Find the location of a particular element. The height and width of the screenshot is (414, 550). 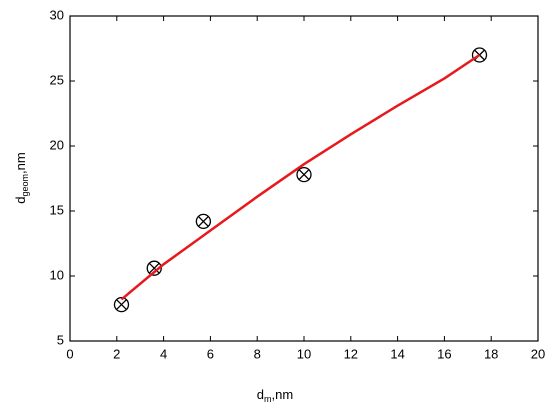

x-tick-label: 18 is located at coordinates (491, 353).